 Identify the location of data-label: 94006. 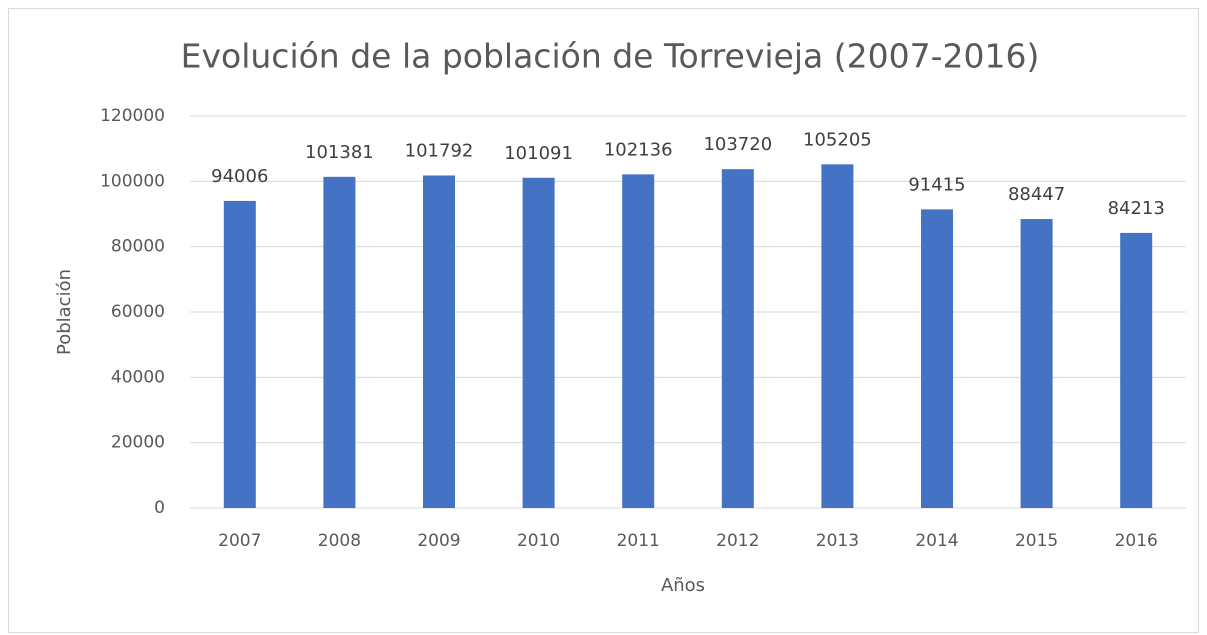
(239, 176).